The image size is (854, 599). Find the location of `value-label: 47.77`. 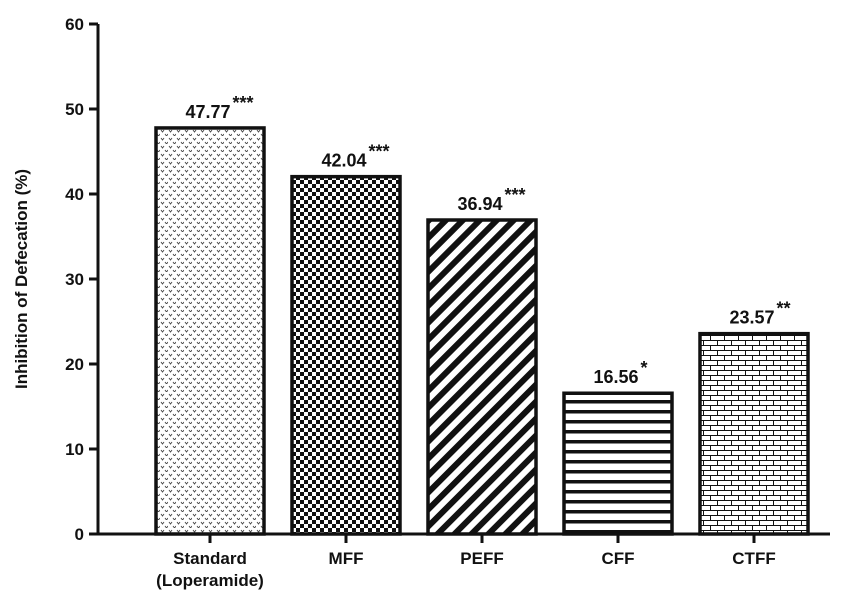

value-label: 47.77 is located at coordinates (207, 112).